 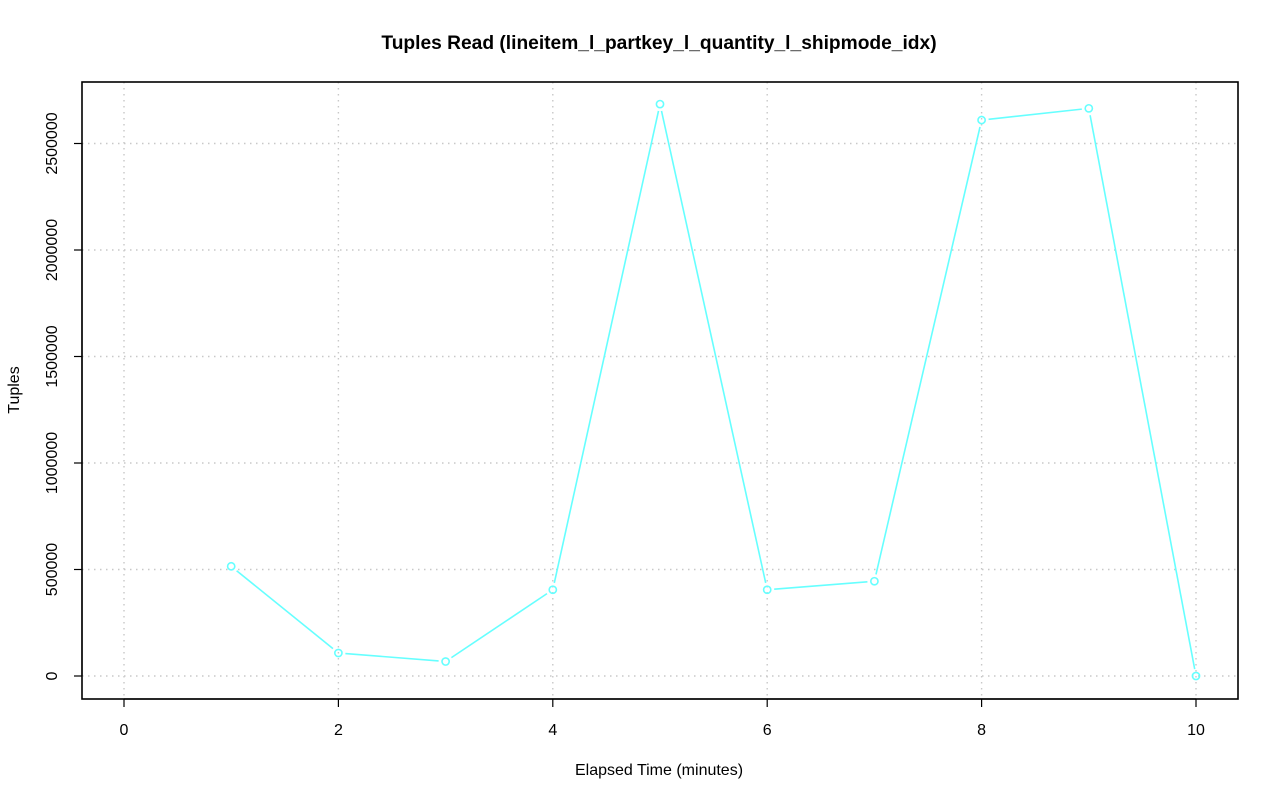 I want to click on y-tick-label: 2500000, so click(x=52, y=143).